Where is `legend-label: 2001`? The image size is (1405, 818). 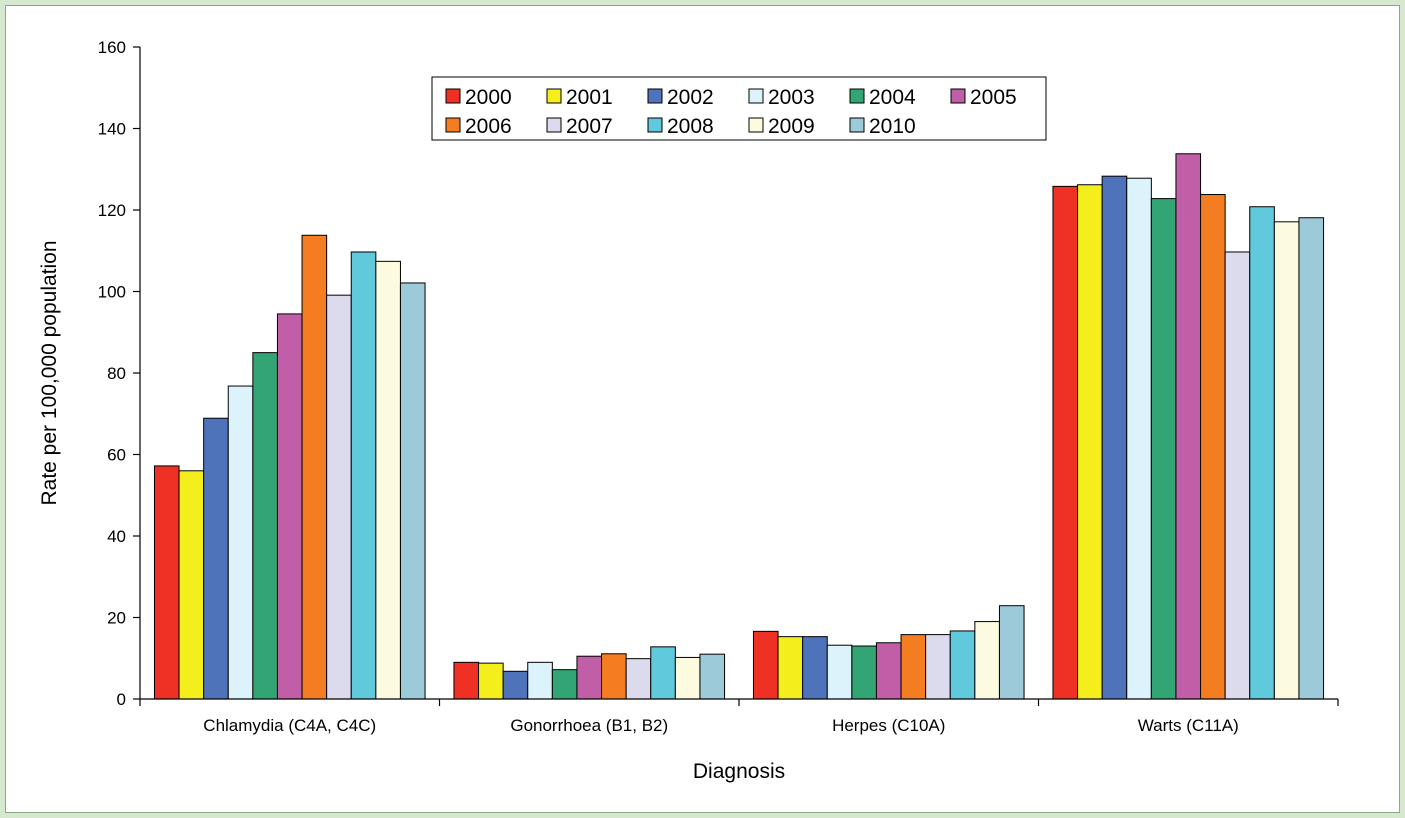
legend-label: 2001 is located at coordinates (589, 97).